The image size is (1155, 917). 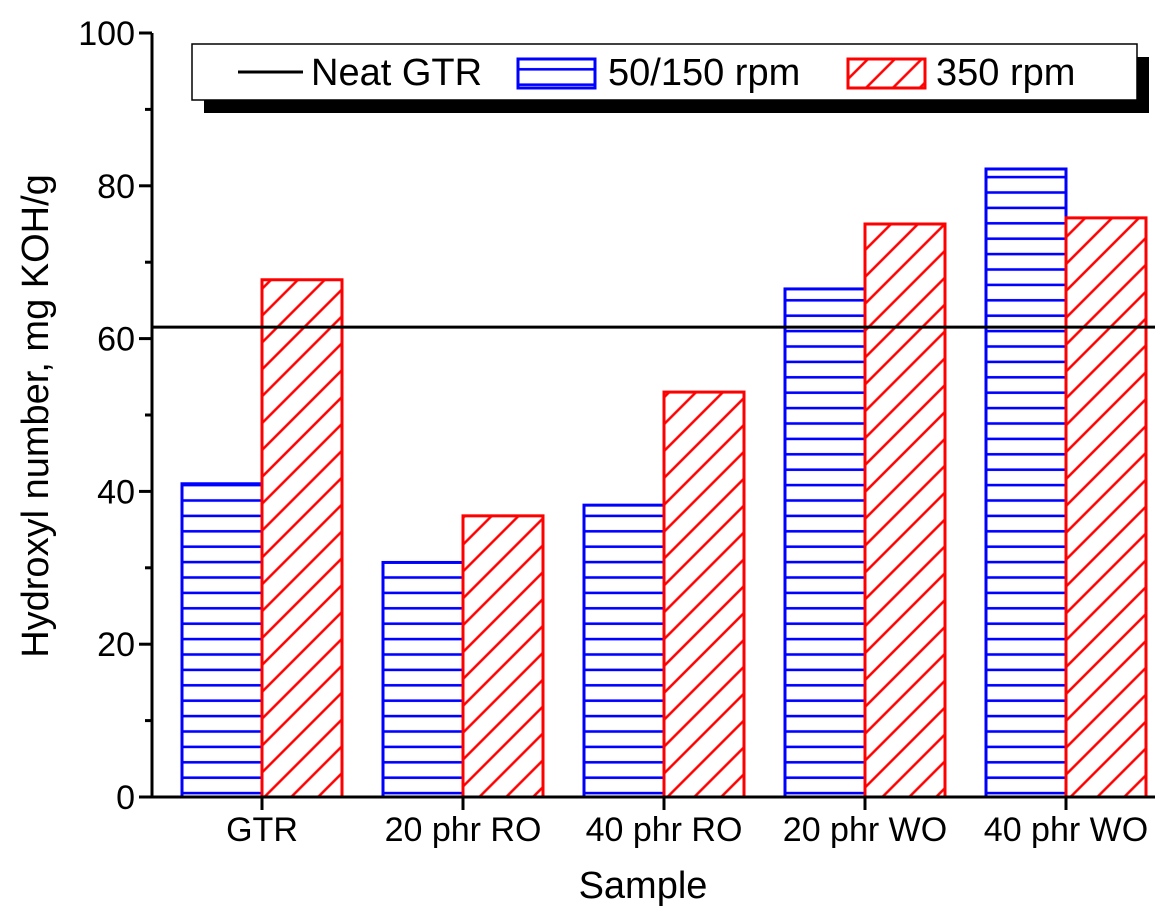 What do you see at coordinates (116, 187) in the screenshot?
I see `y-tick-label-4: 80` at bounding box center [116, 187].